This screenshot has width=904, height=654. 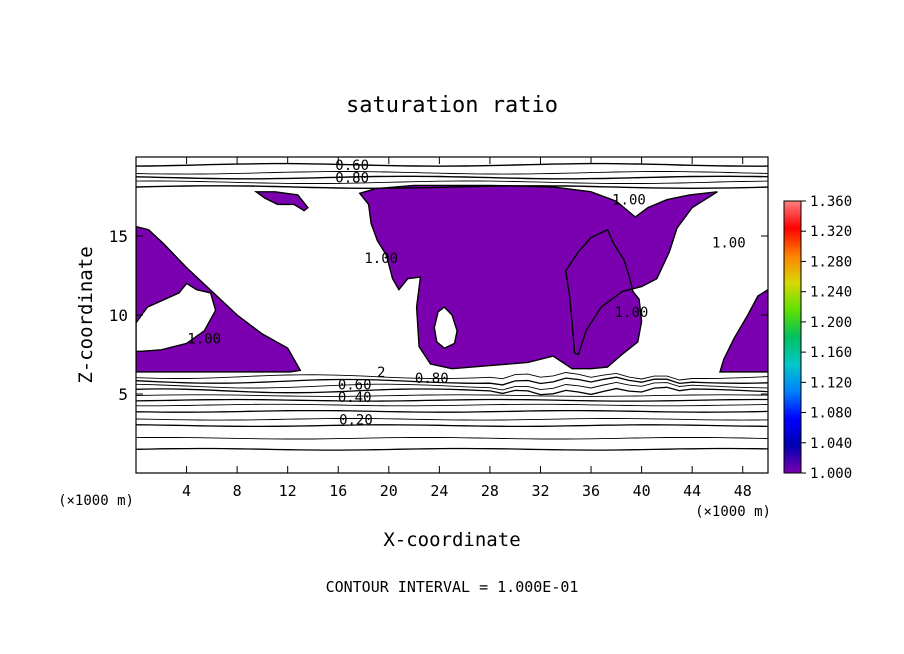 What do you see at coordinates (338, 491) in the screenshot?
I see `x-tick-label: 16` at bounding box center [338, 491].